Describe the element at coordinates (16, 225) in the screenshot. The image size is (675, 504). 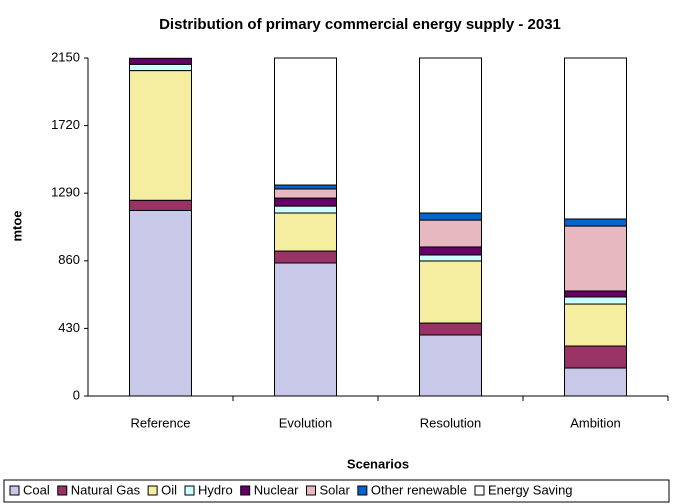
I see `y-axis-title: mtoe` at that location.